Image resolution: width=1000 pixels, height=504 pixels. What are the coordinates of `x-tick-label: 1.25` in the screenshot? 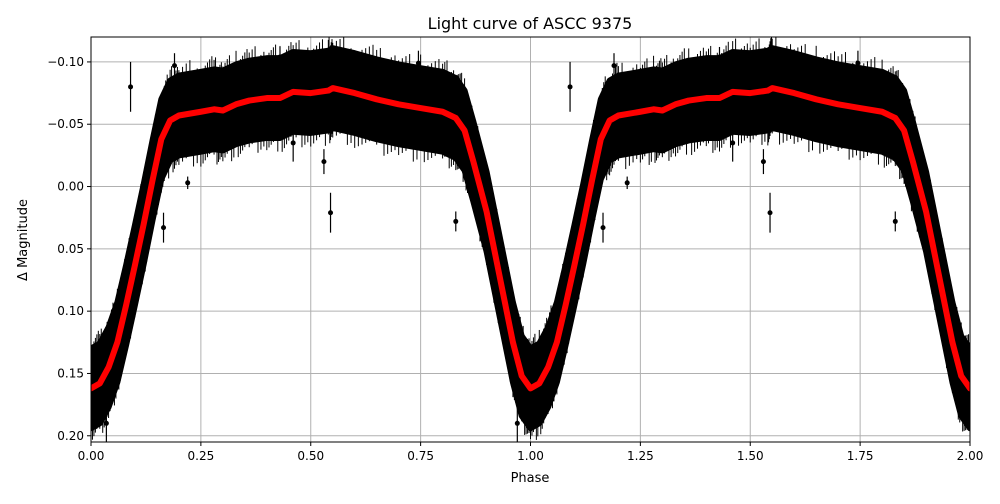 It's located at (640, 456).